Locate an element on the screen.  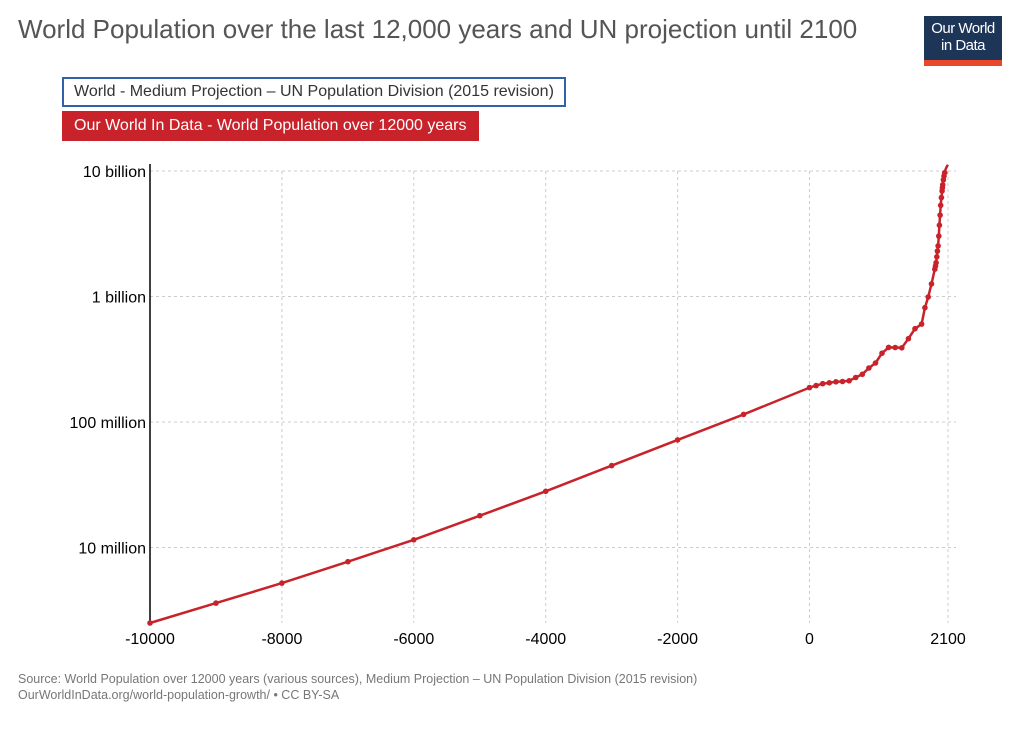
y-tick-label: 100 million is located at coordinates (108, 423).